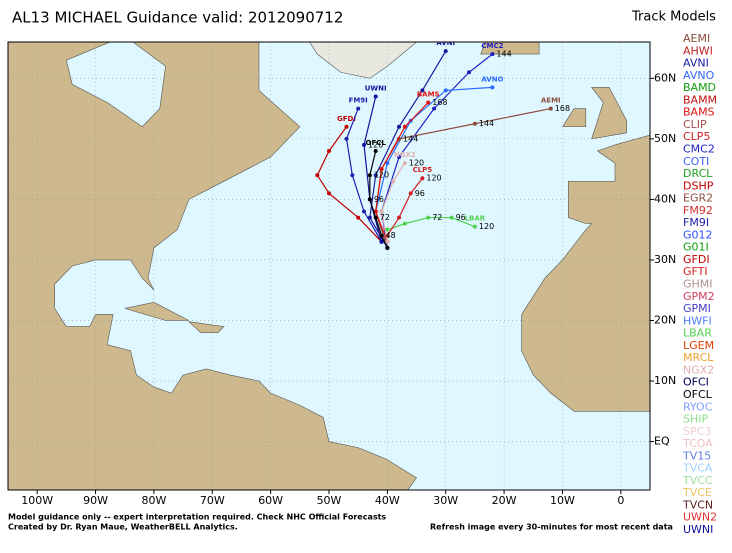 This screenshot has width=732, height=553. What do you see at coordinates (95, 500) in the screenshot?
I see `x-tick-label: 90W` at bounding box center [95, 500].